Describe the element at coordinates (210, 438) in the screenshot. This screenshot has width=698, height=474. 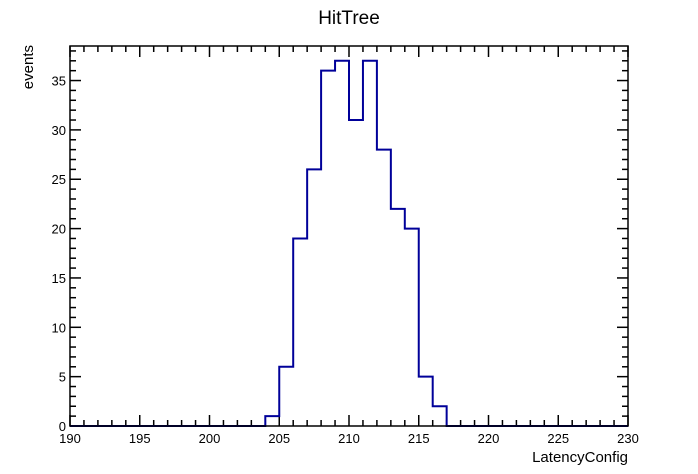
I see `x-tick-label: 200` at that location.